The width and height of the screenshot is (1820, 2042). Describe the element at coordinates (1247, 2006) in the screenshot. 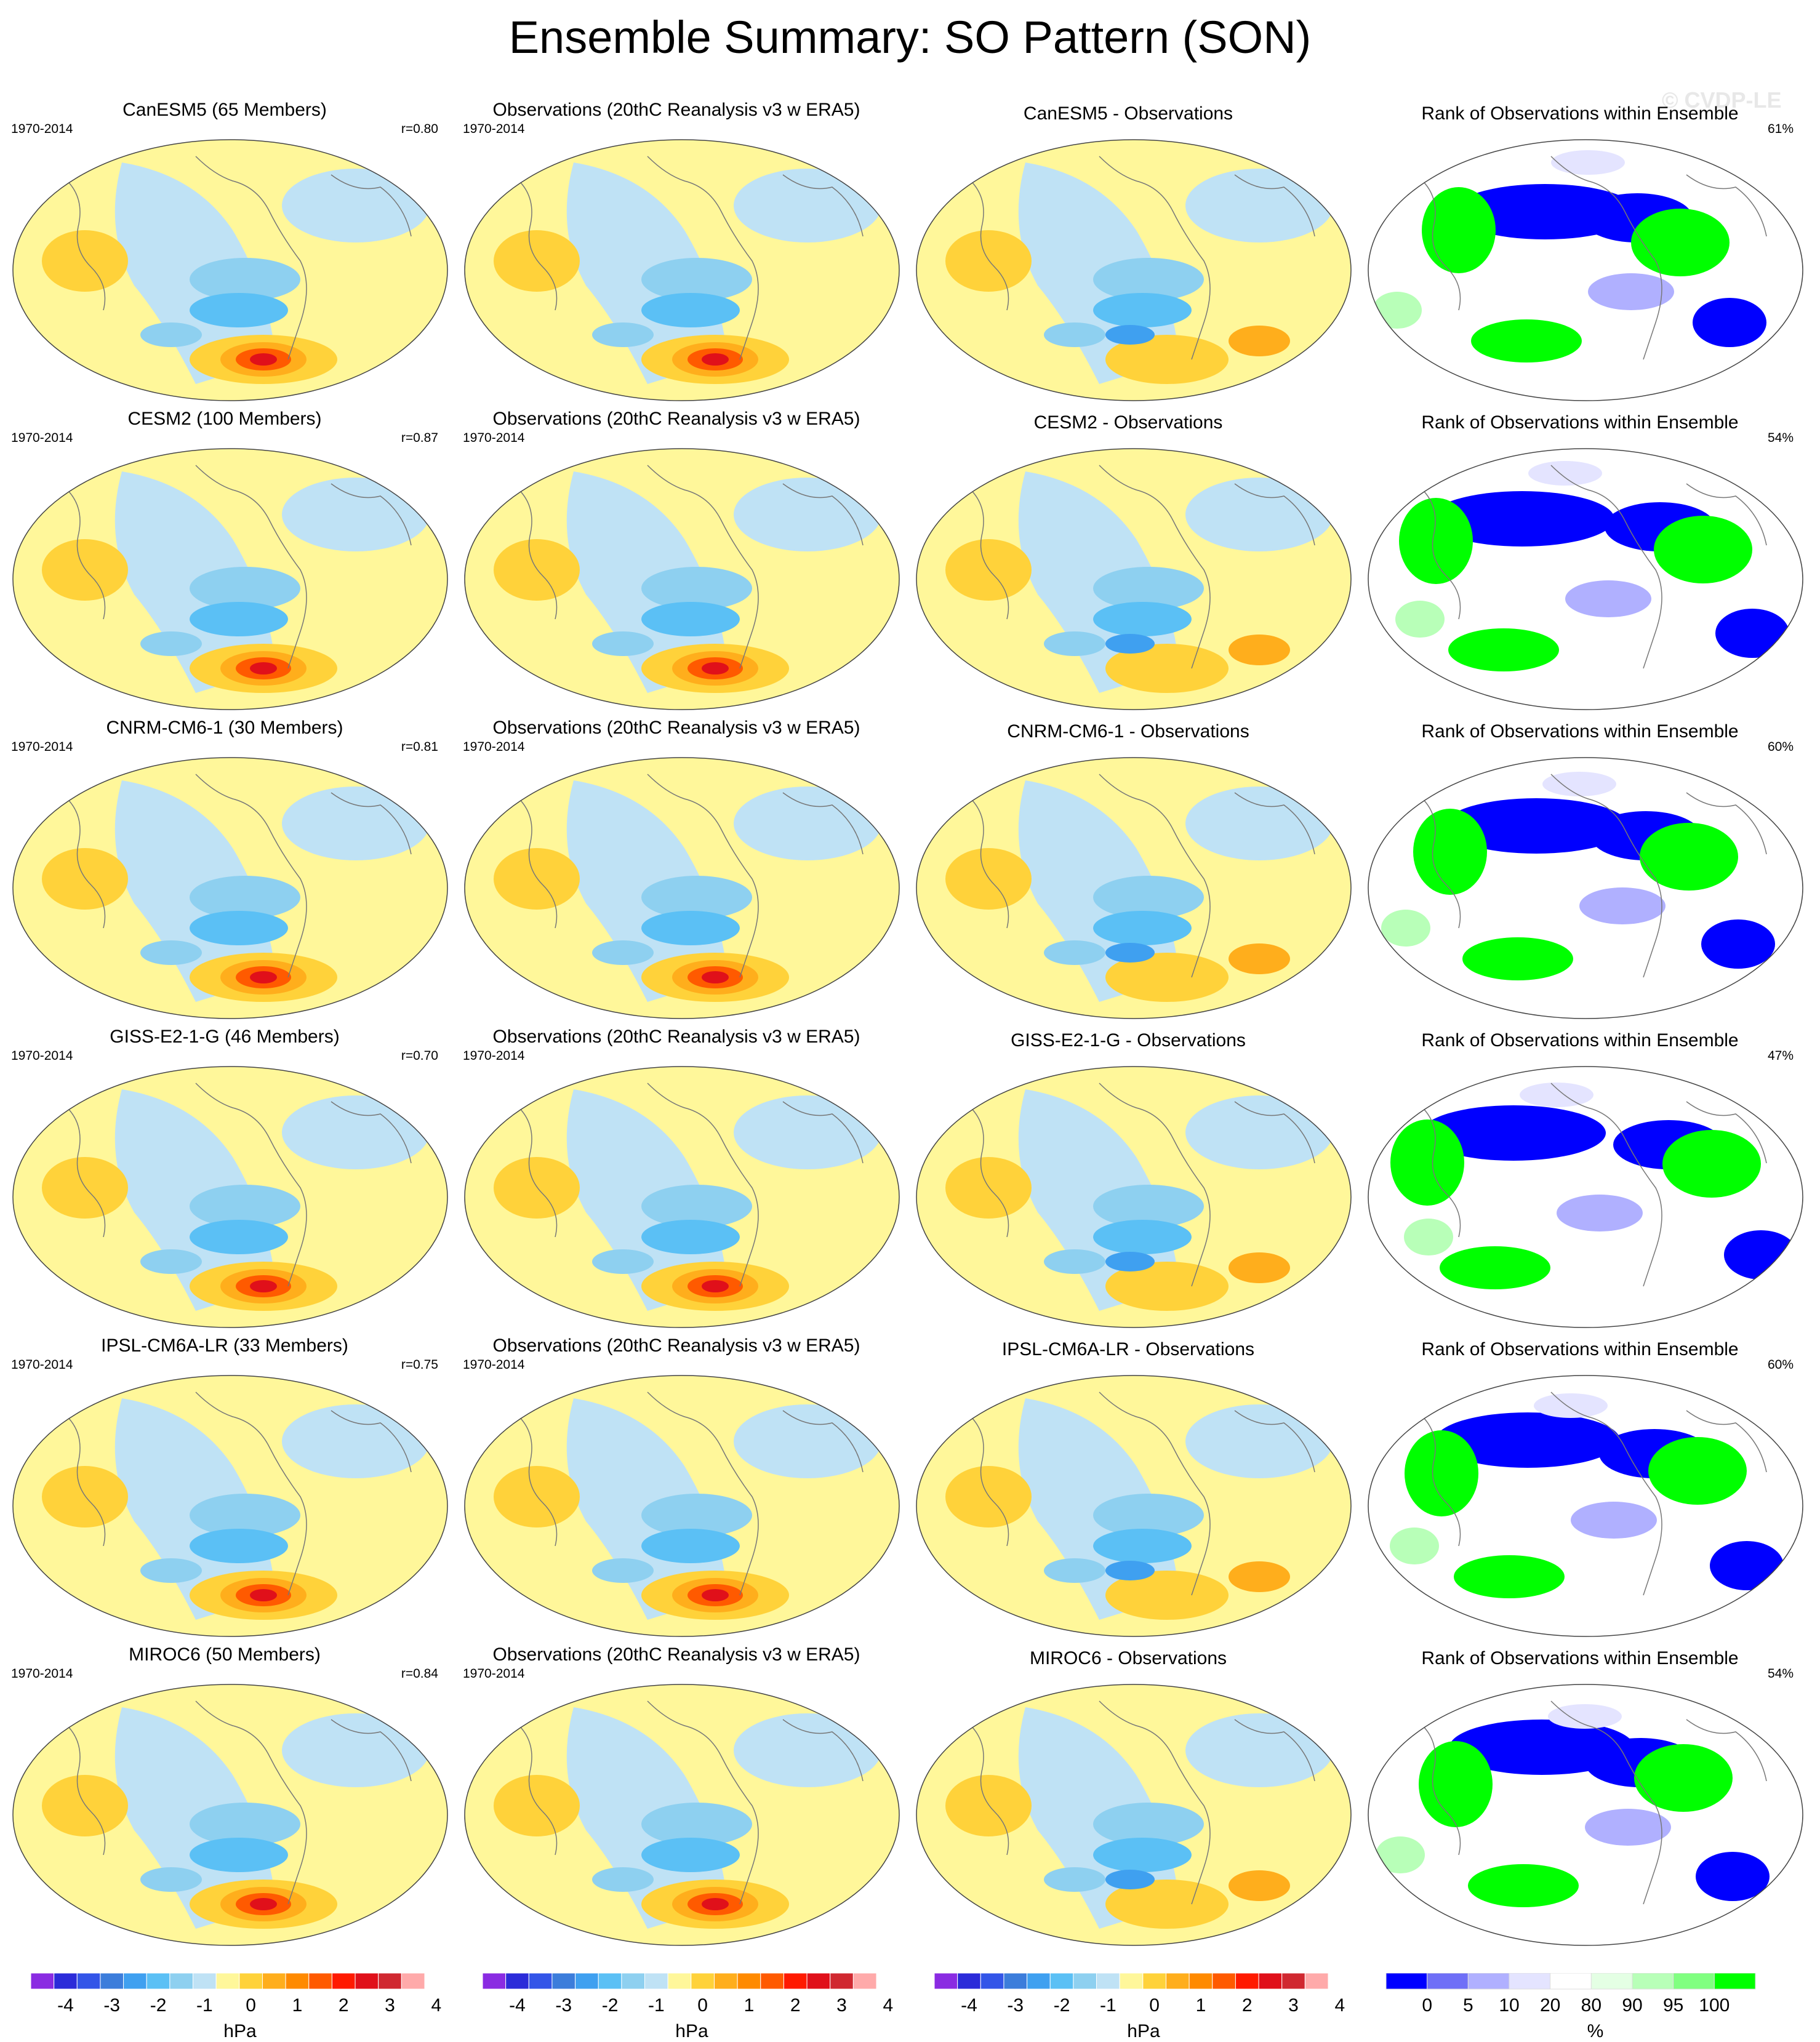

I see `colorbar-tick: 2` at that location.